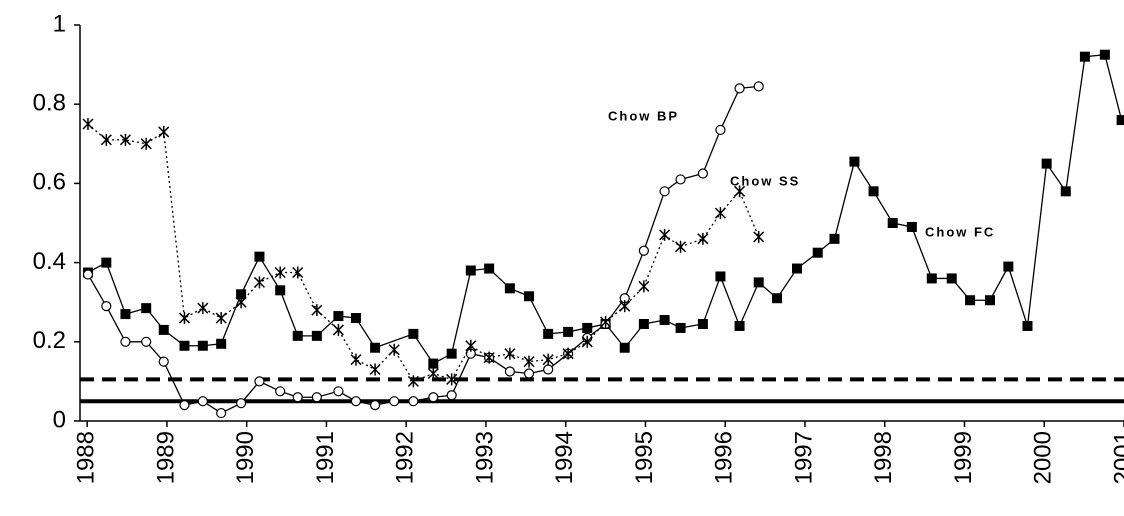  I want to click on x-tick-label: 1999, so click(963, 457).